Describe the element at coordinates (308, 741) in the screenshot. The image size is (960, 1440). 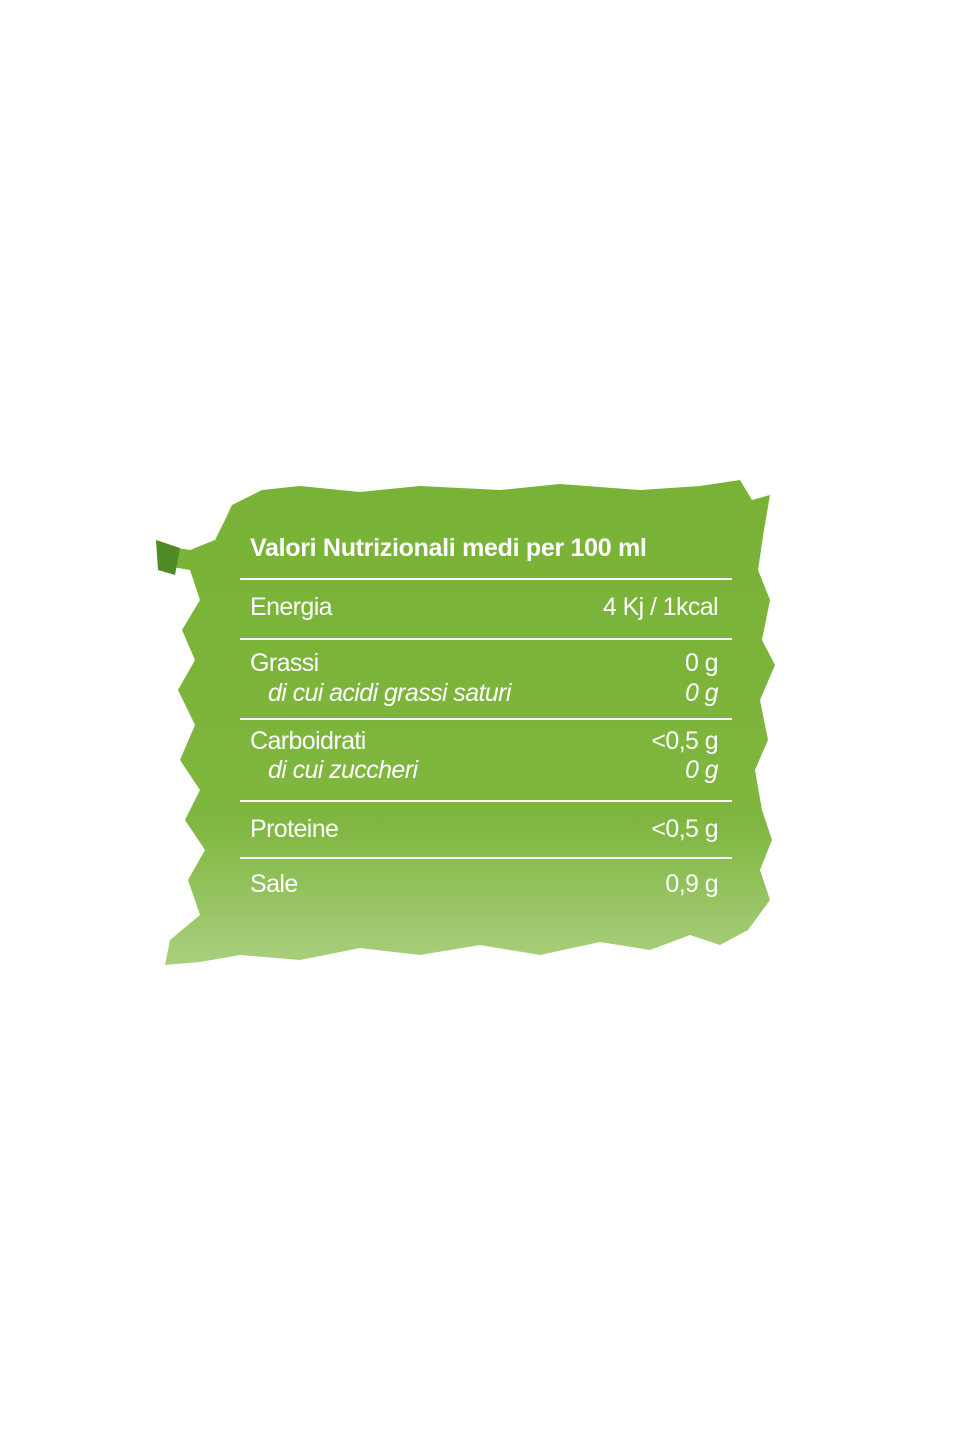
I see `row-label: Carboidrati` at that location.